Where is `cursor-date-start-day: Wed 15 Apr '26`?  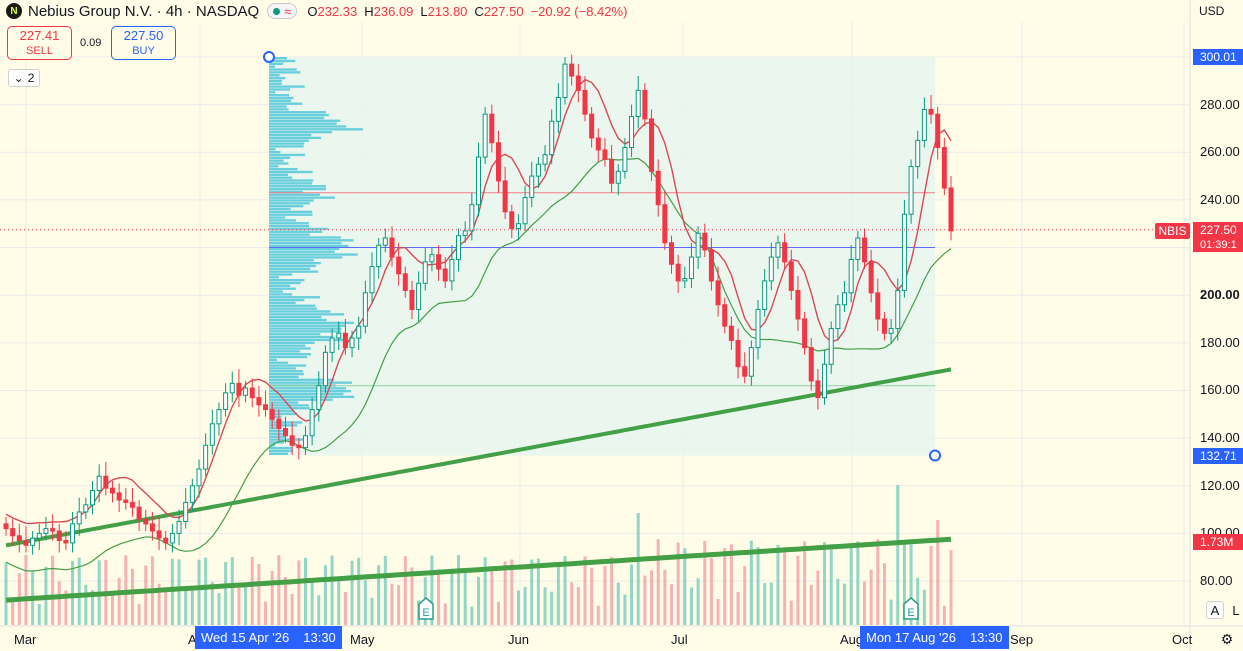
cursor-date-start-day: Wed 15 Apr '26 is located at coordinates (245, 637).